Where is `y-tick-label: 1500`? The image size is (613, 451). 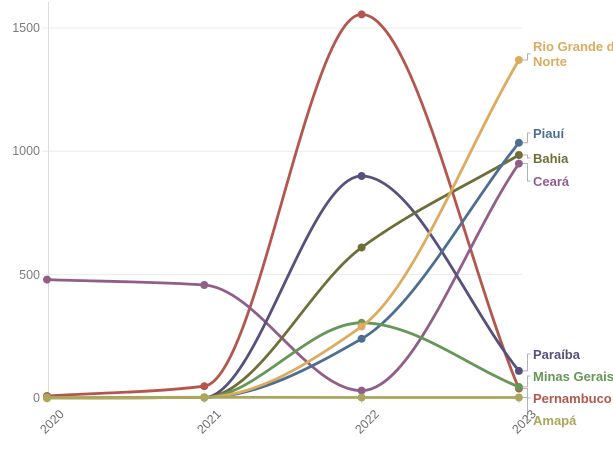
y-tick-label: 1500 is located at coordinates (20, 28).